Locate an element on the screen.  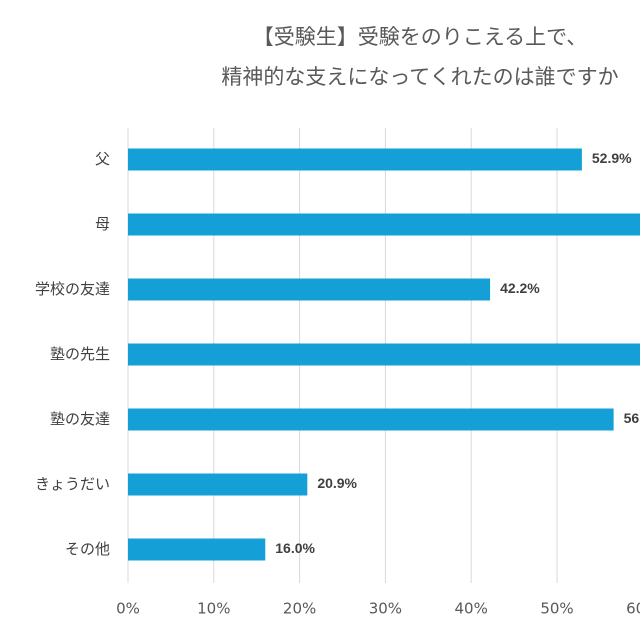
y-tick-label: 塾の先生 is located at coordinates (80, 354).